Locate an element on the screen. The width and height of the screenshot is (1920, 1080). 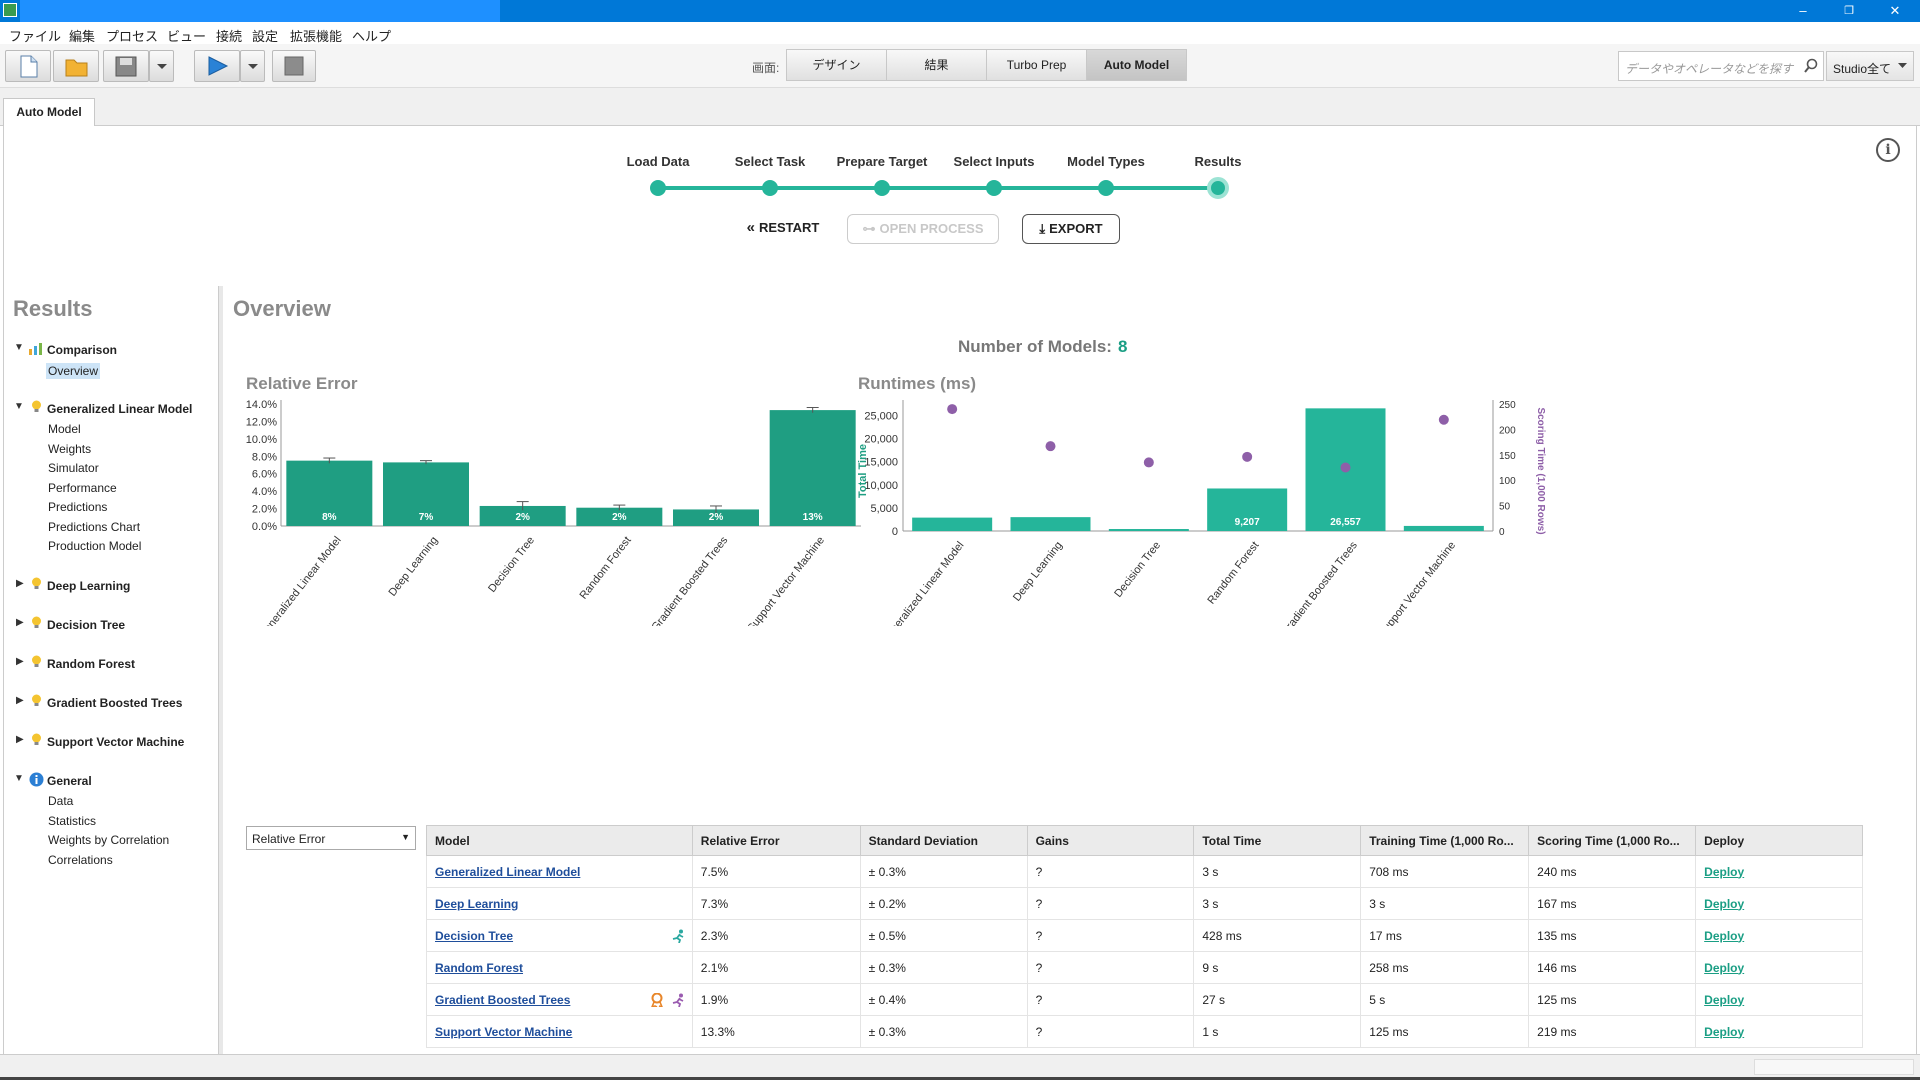
sidebar-item-statistics: Statistics is located at coordinates (72, 821).